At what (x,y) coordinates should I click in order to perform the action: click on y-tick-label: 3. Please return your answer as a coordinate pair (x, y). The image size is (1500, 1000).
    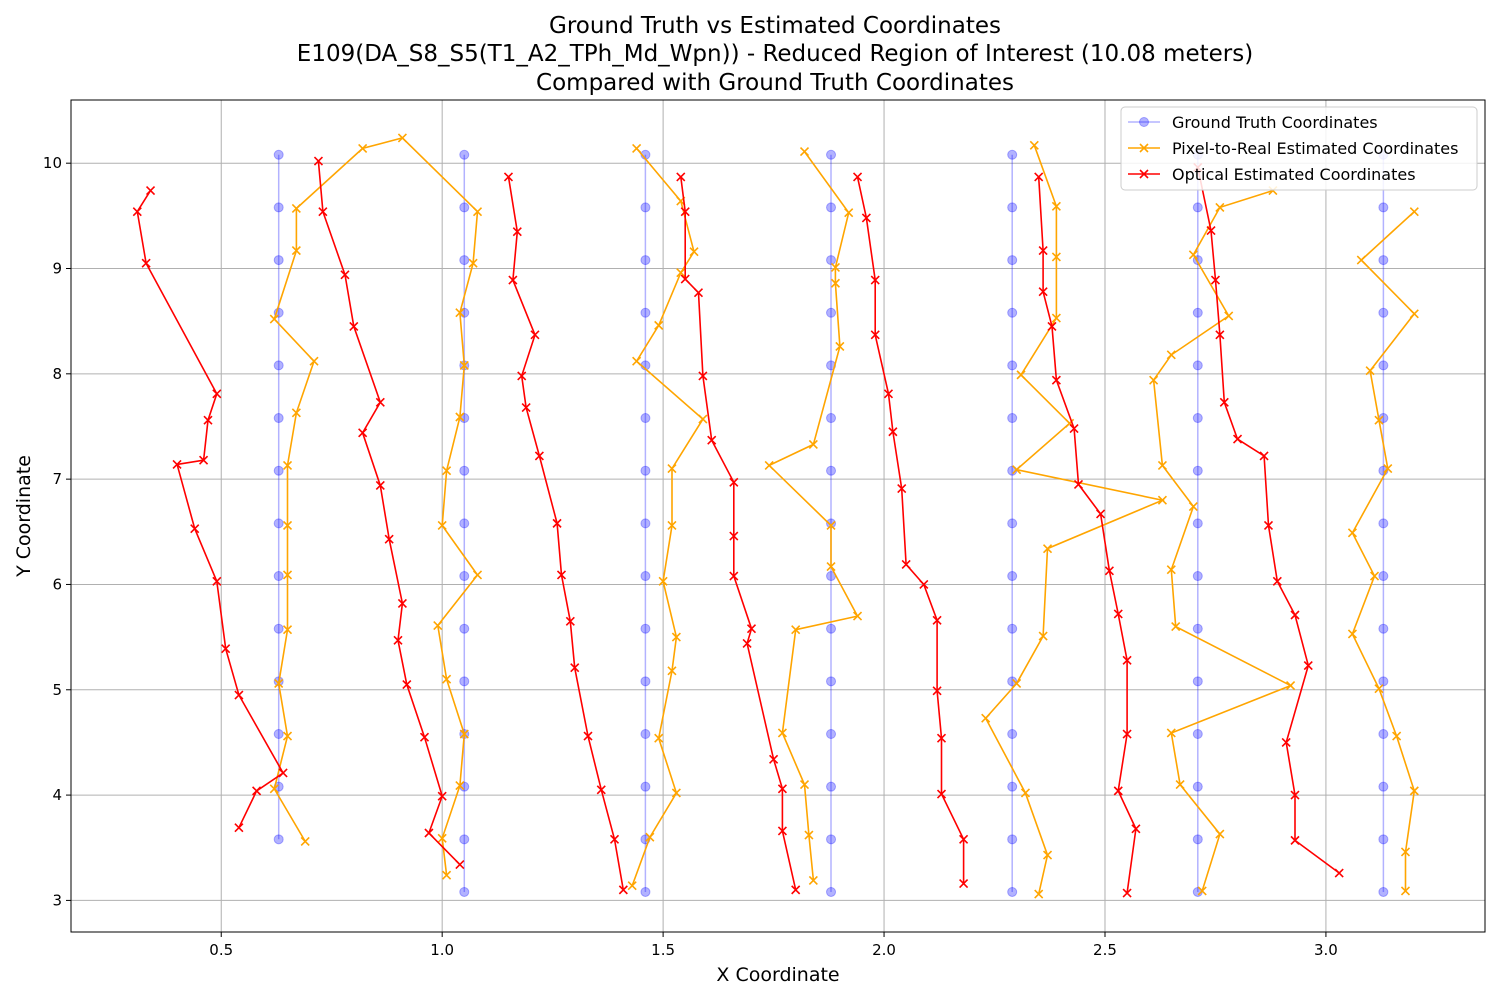
    Looking at the image, I should click on (57, 900).